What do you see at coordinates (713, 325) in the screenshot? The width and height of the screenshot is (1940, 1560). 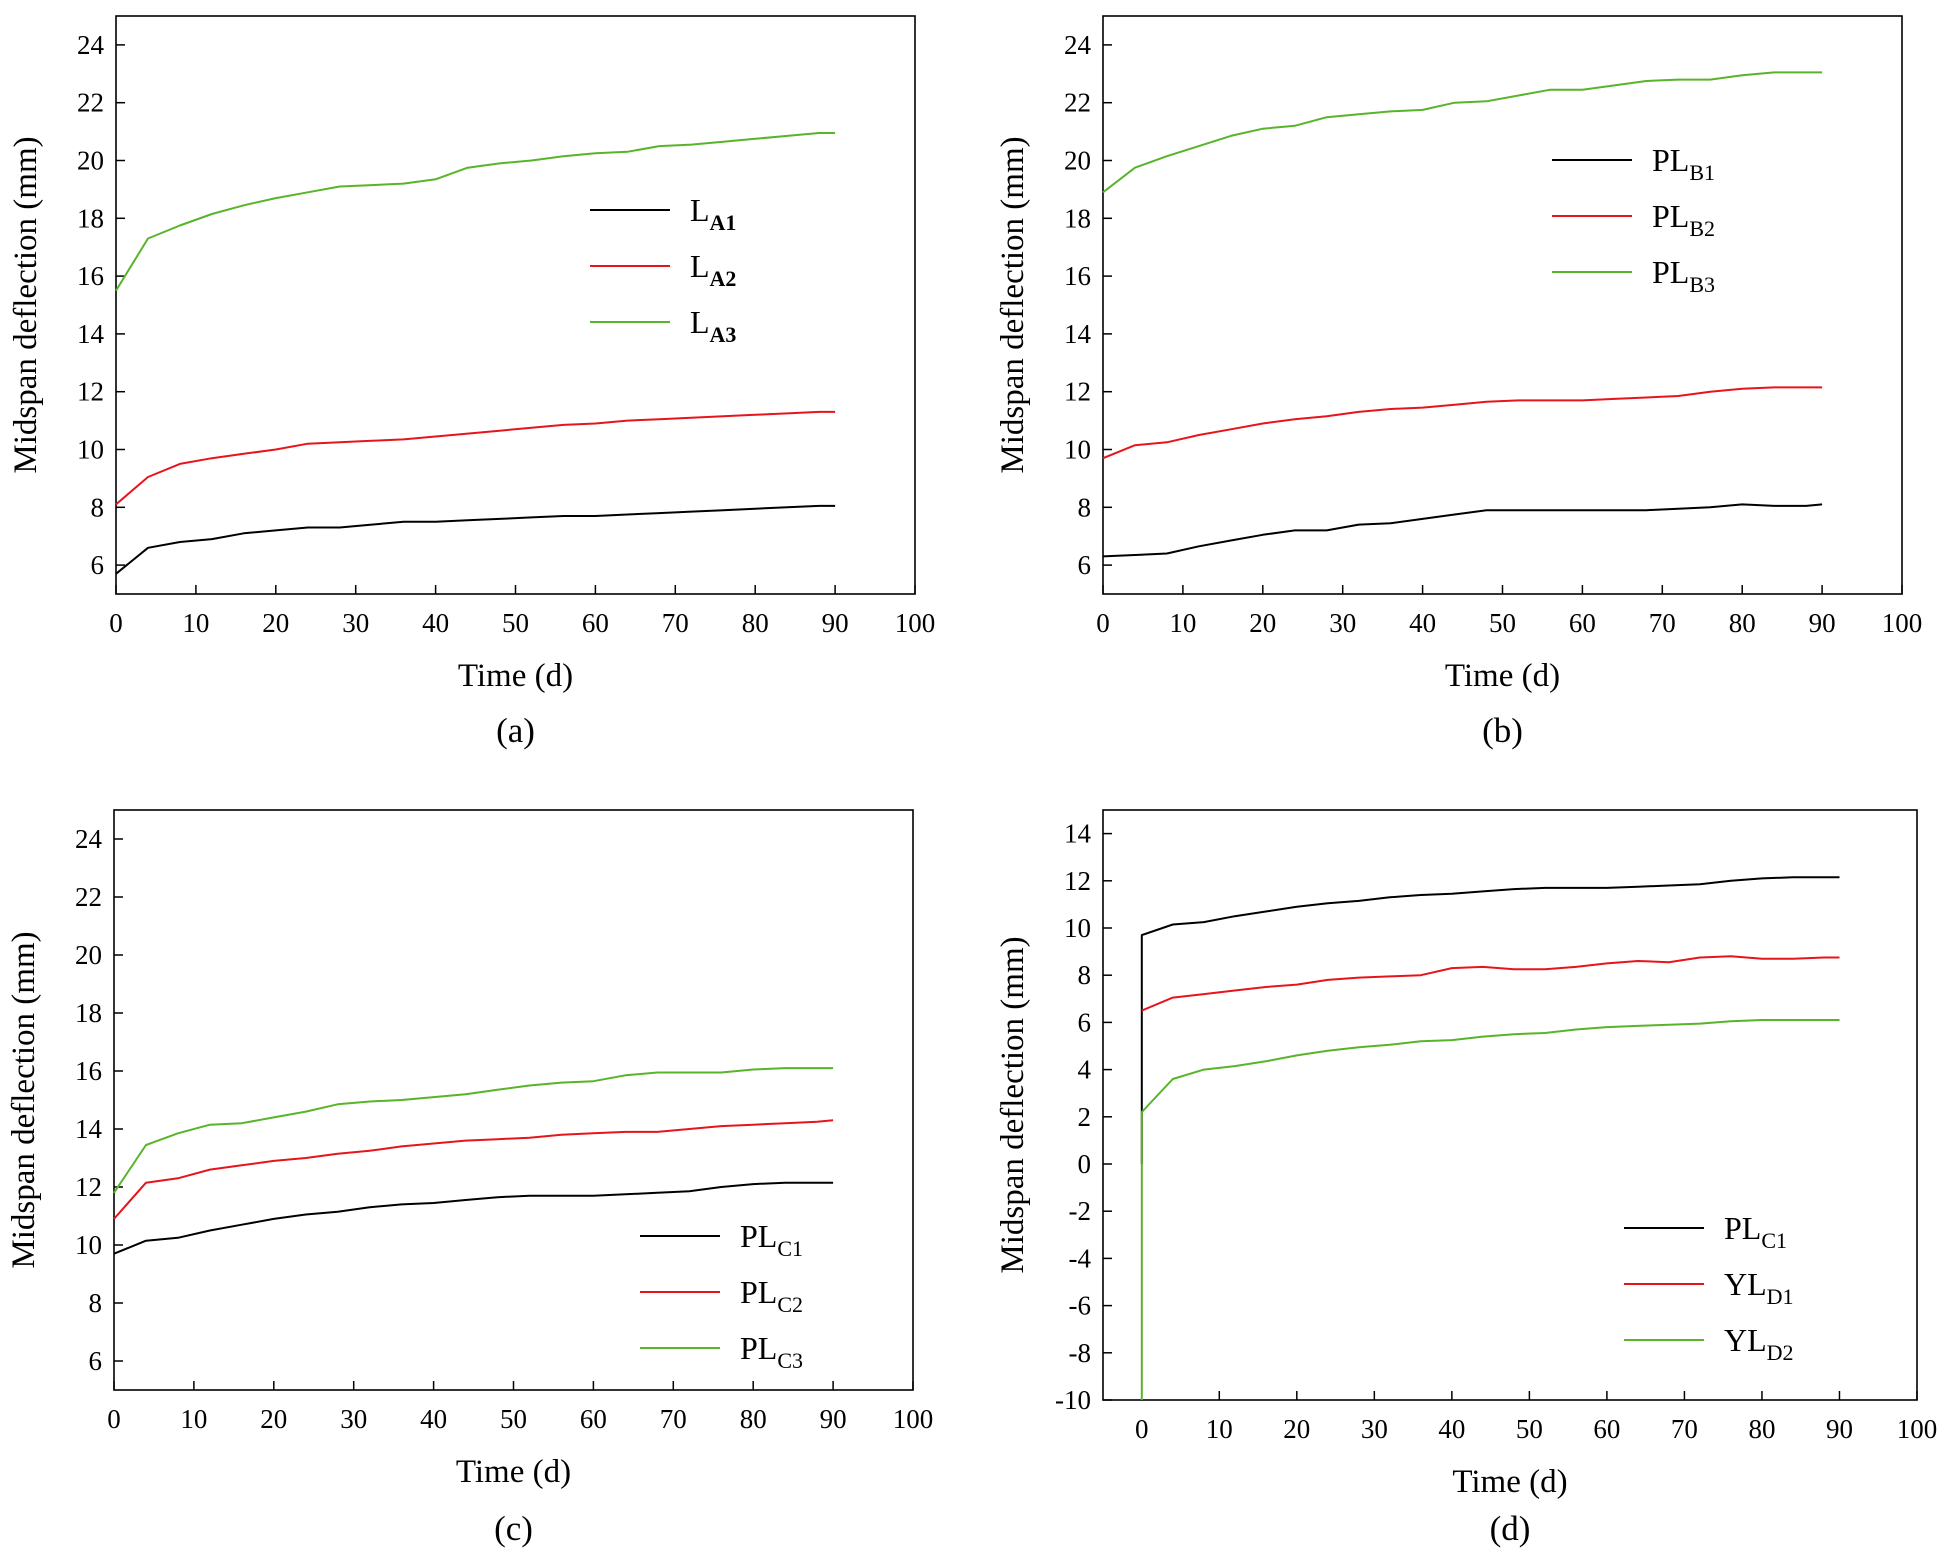 I see `legend-label-la3: LA3` at bounding box center [713, 325].